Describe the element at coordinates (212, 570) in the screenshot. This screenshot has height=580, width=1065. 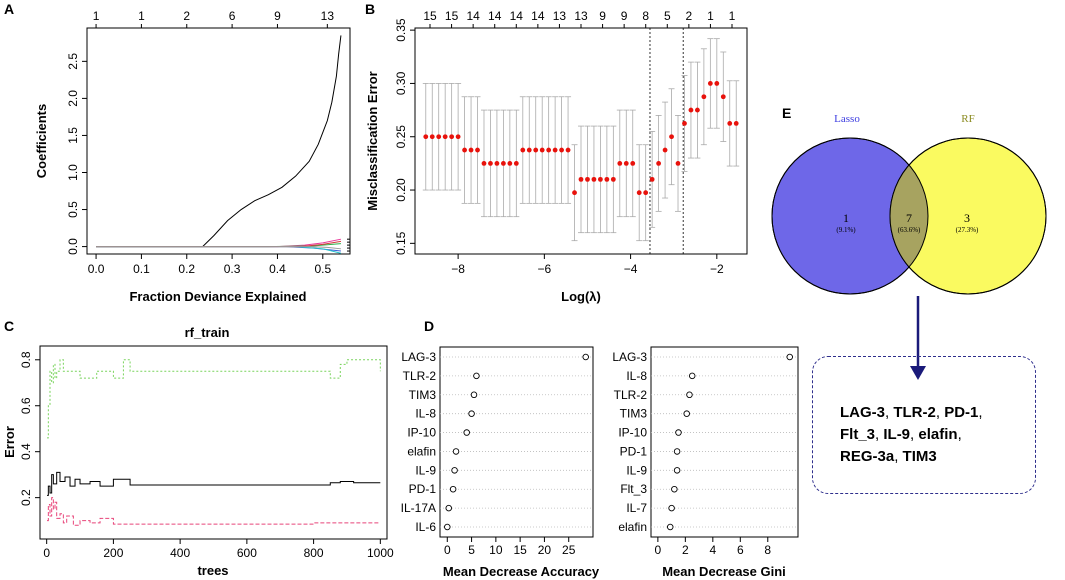
I see `panel-c-xlabel: trees` at that location.